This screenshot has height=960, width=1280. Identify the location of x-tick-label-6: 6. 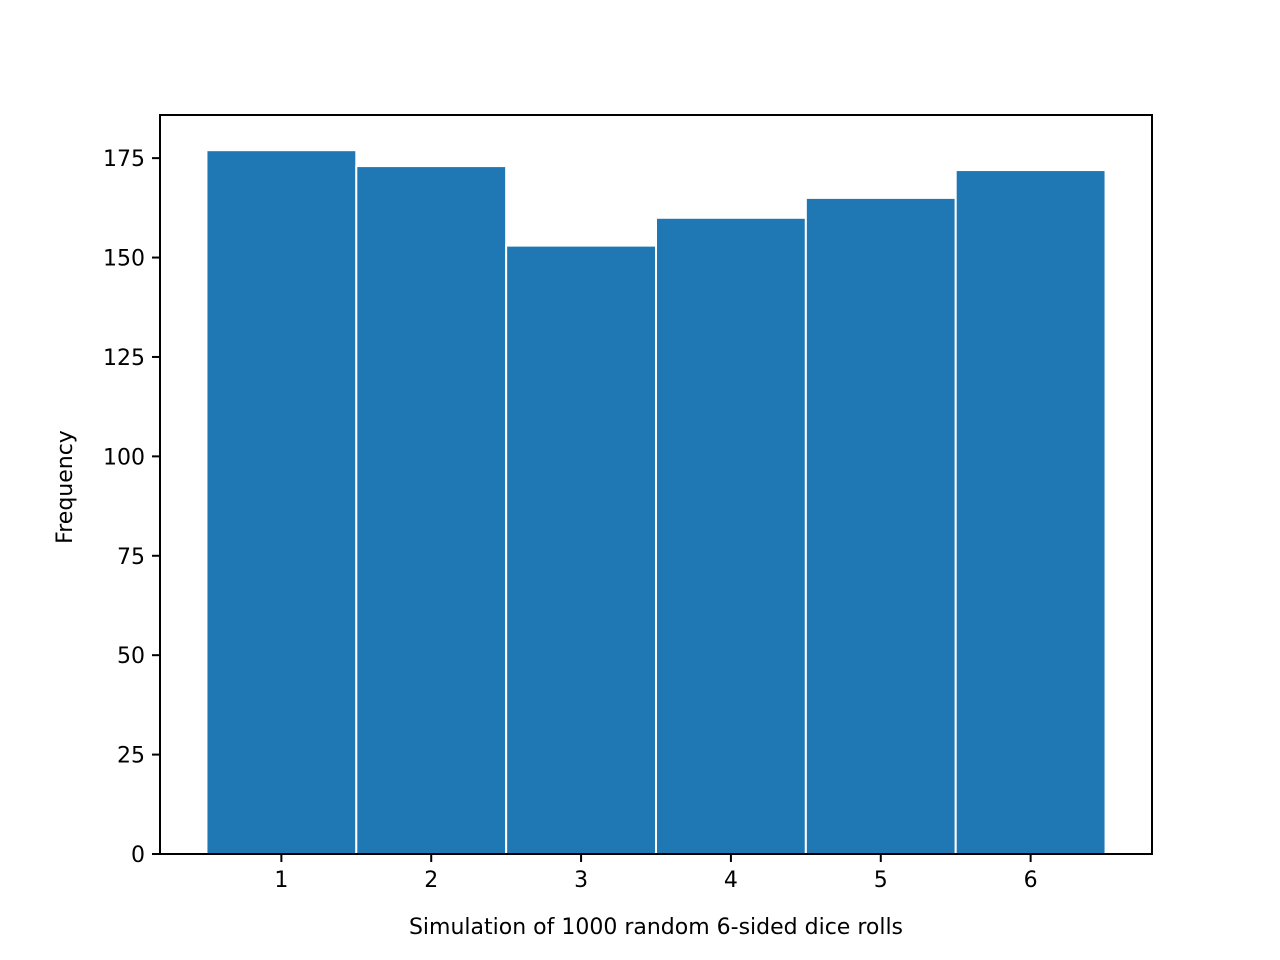
(1031, 880).